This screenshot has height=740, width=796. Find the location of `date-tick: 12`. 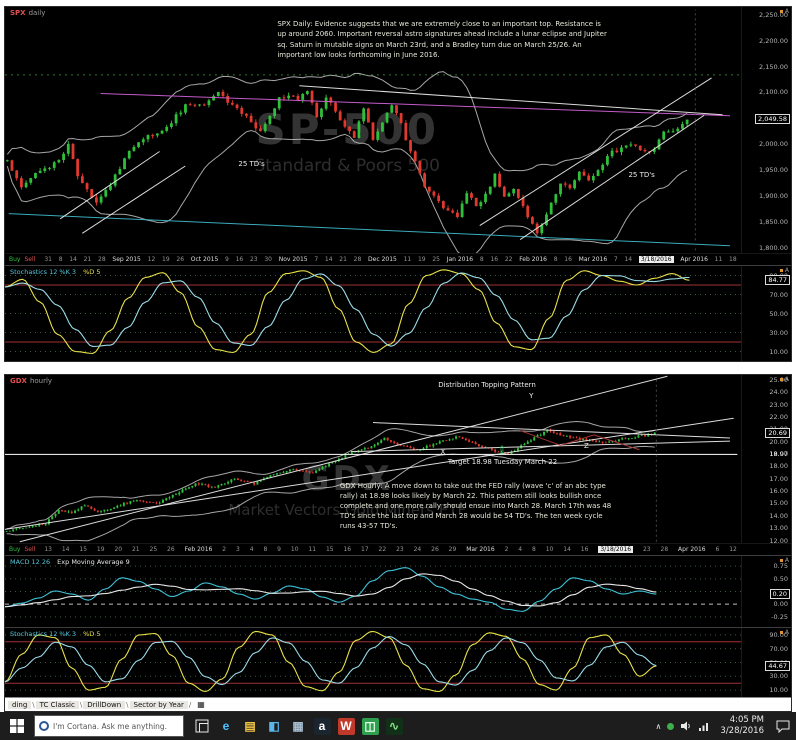

date-tick: 12 is located at coordinates (151, 259).